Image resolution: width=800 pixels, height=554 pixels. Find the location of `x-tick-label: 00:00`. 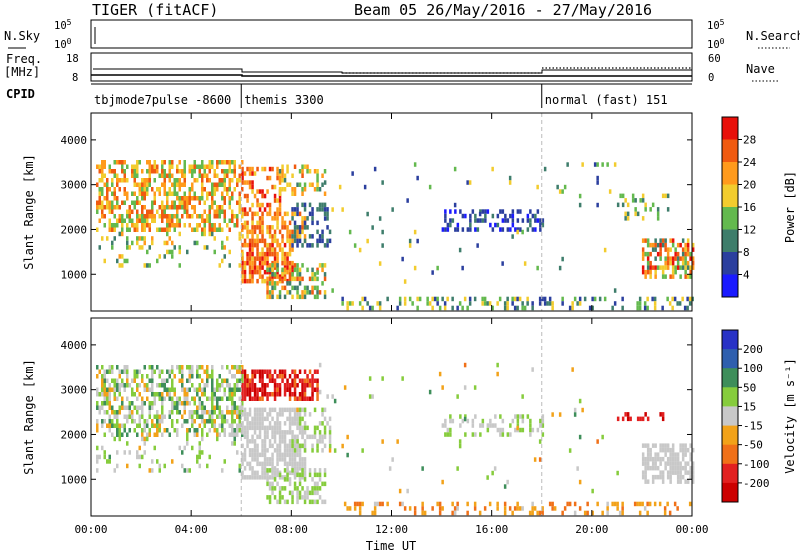

x-tick-label: 00:00 is located at coordinates (90, 529).